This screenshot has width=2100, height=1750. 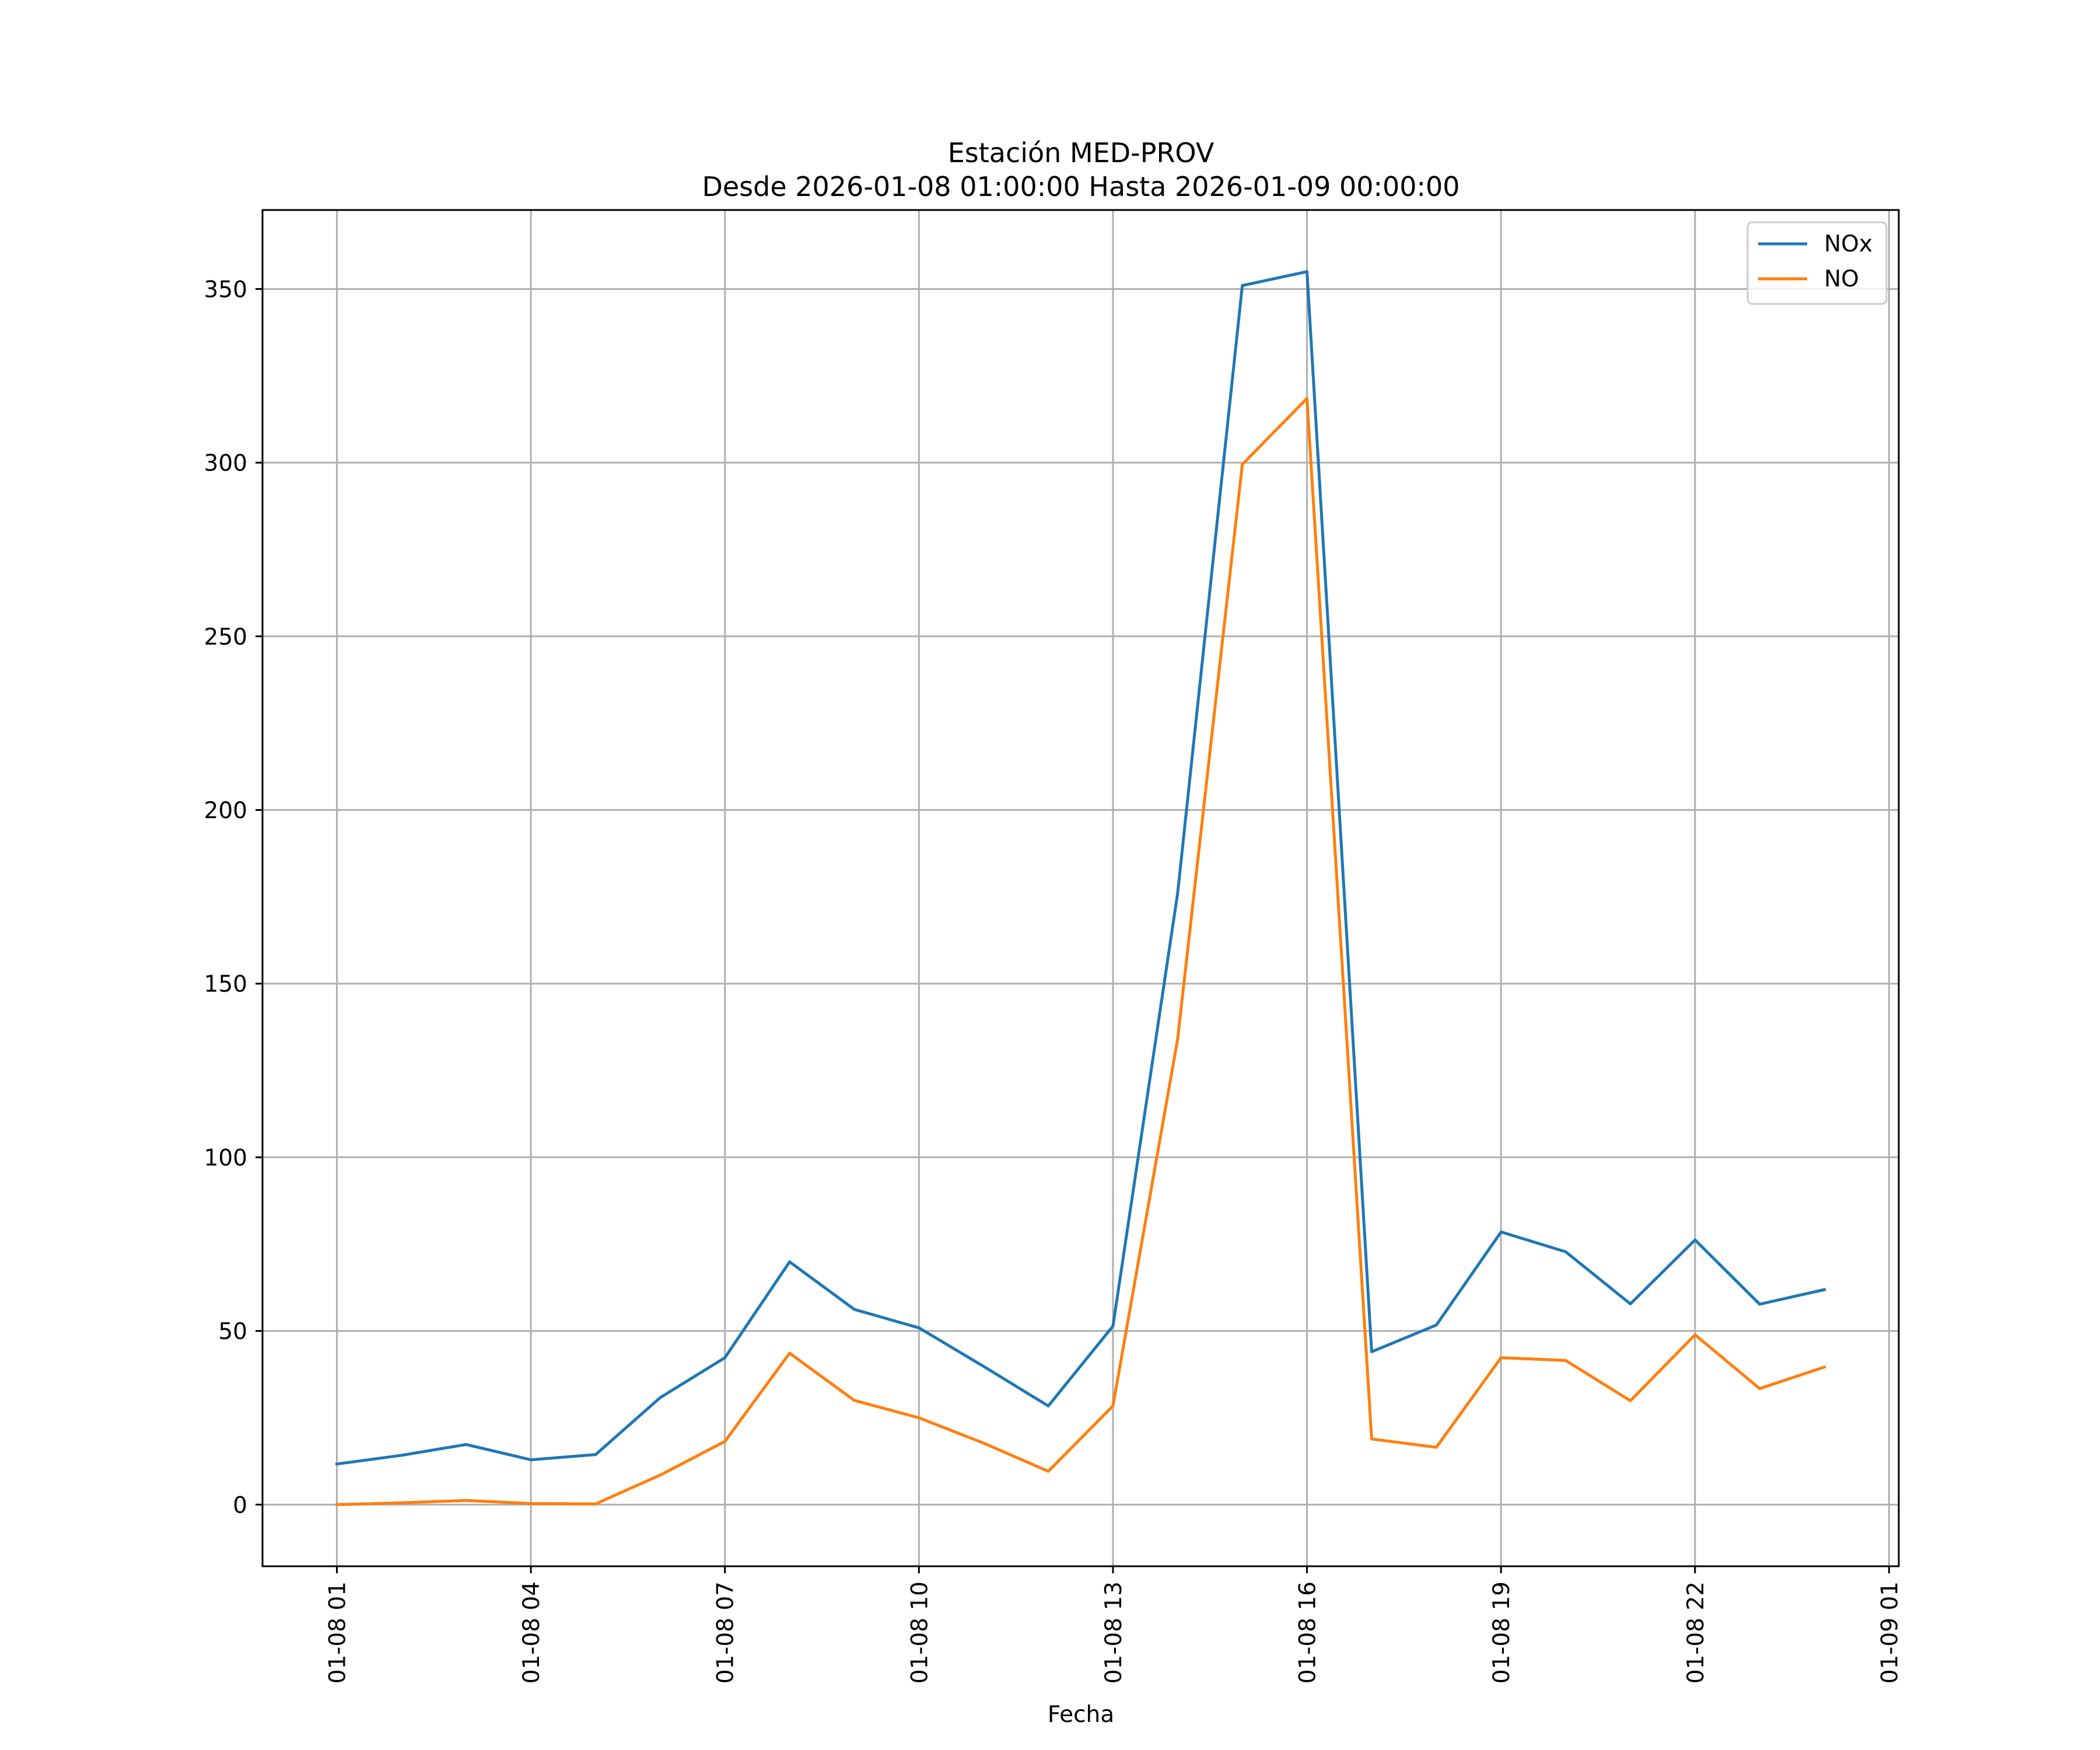 I want to click on x-tick-label: 01-08 22, so click(x=1696, y=1632).